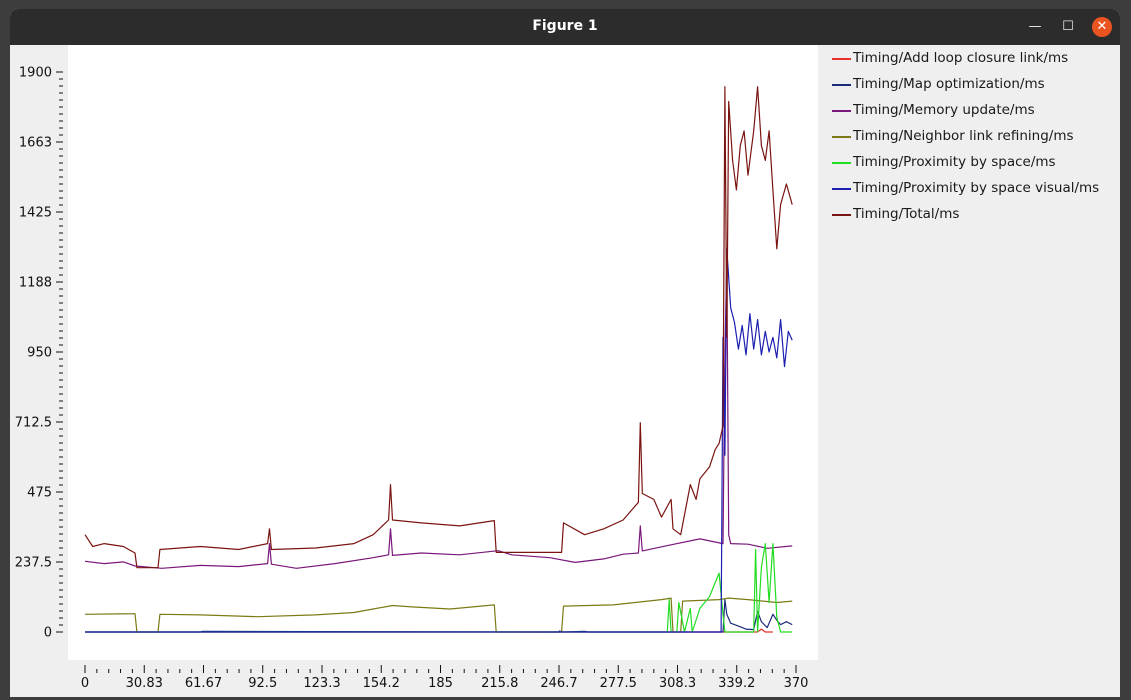 The width and height of the screenshot is (1131, 700). Describe the element at coordinates (963, 136) in the screenshot. I see `legend-label: Timing/Neighbor link refining/ms` at that location.